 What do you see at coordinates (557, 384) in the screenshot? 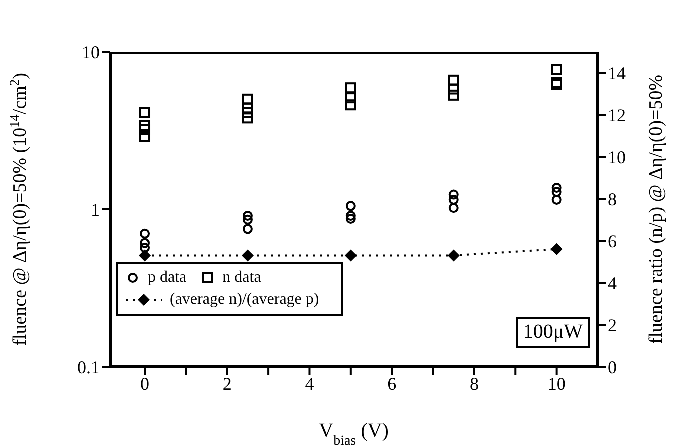
I see `x-tick-label: 10` at bounding box center [557, 384].